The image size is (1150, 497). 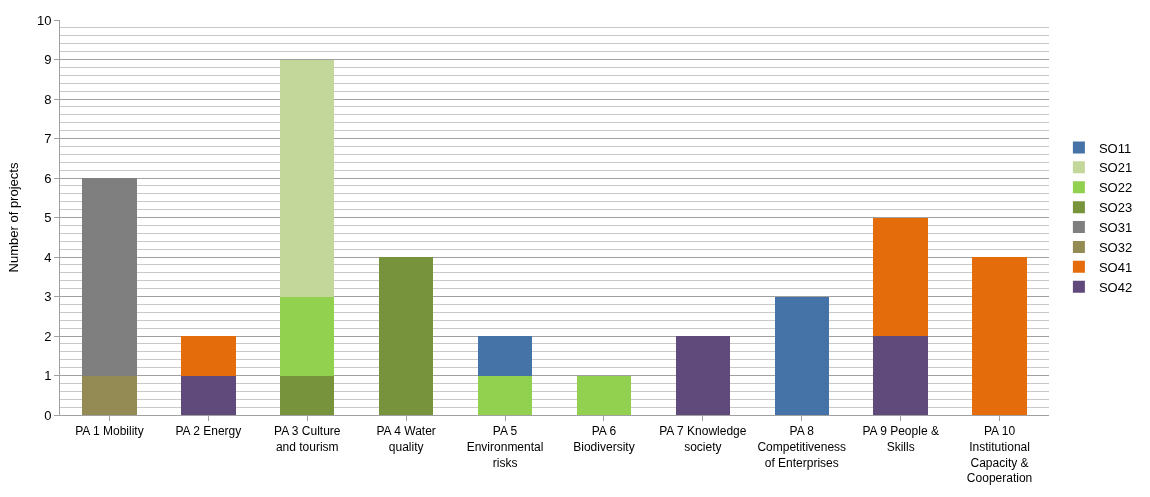 What do you see at coordinates (1115, 267) in the screenshot?
I see `legend-label: SO41` at bounding box center [1115, 267].